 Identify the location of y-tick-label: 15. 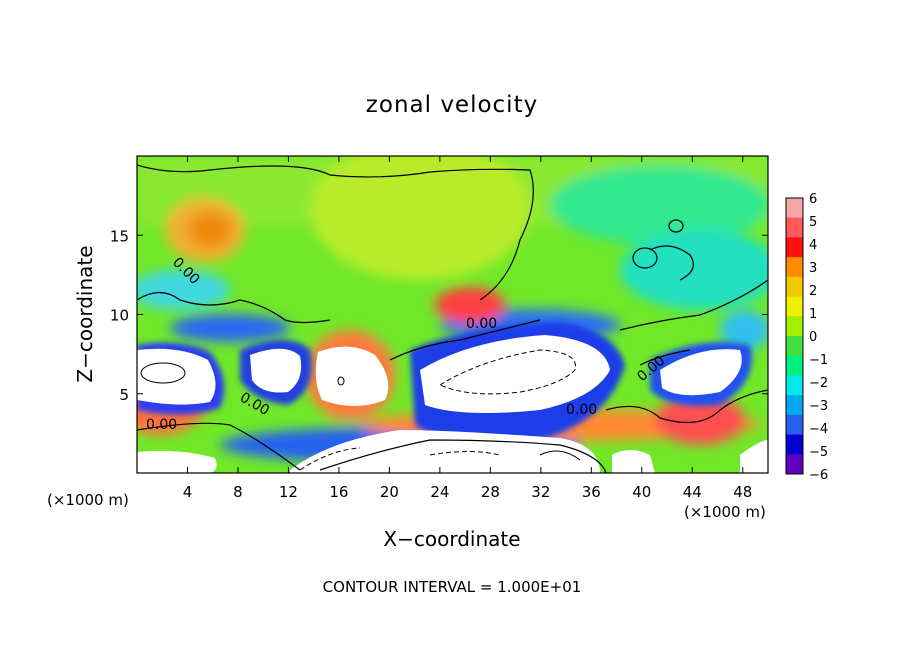
(119, 236).